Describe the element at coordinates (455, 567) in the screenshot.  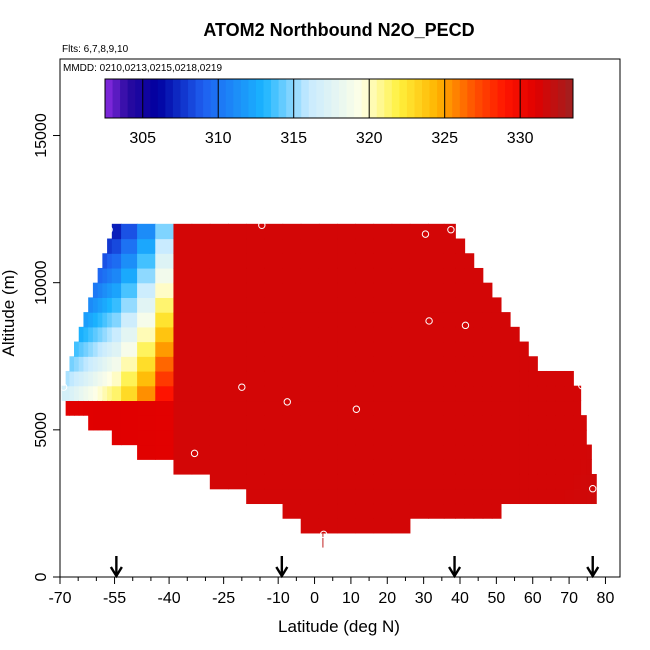
I see `direction-arrow` at that location.